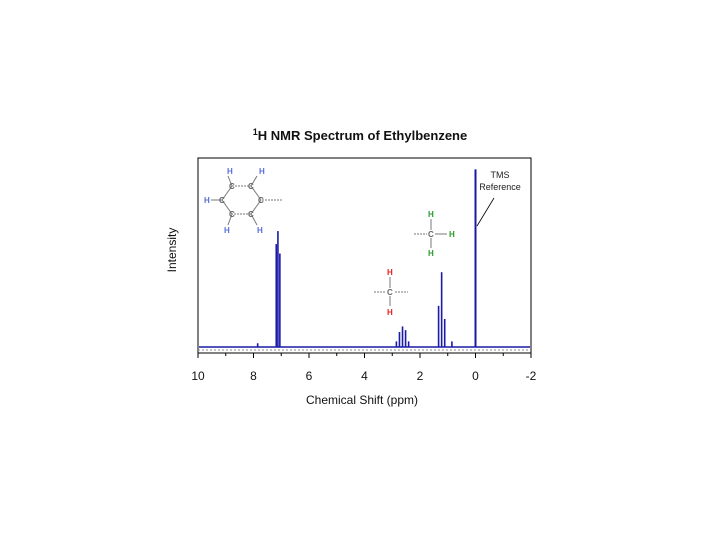 This screenshot has height=540, width=720. What do you see at coordinates (253, 376) in the screenshot?
I see `x-tick-label: 8` at bounding box center [253, 376].